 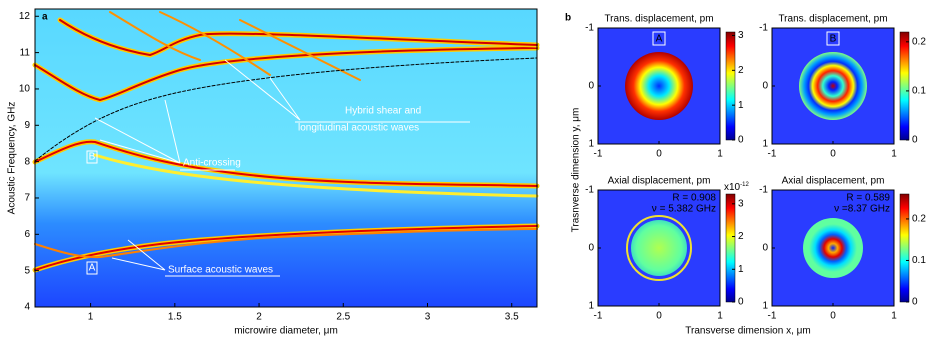 What do you see at coordinates (862, 209) in the screenshot?
I see `map-note: ν =8.37 GHz` at bounding box center [862, 209].